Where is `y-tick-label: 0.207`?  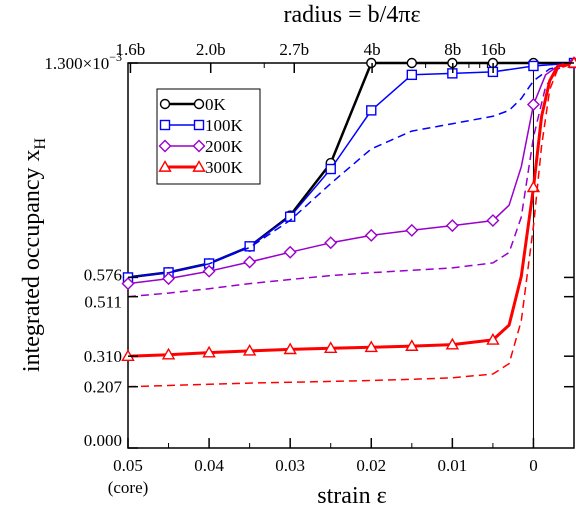
y-tick-label: 0.207 is located at coordinates (103, 387).